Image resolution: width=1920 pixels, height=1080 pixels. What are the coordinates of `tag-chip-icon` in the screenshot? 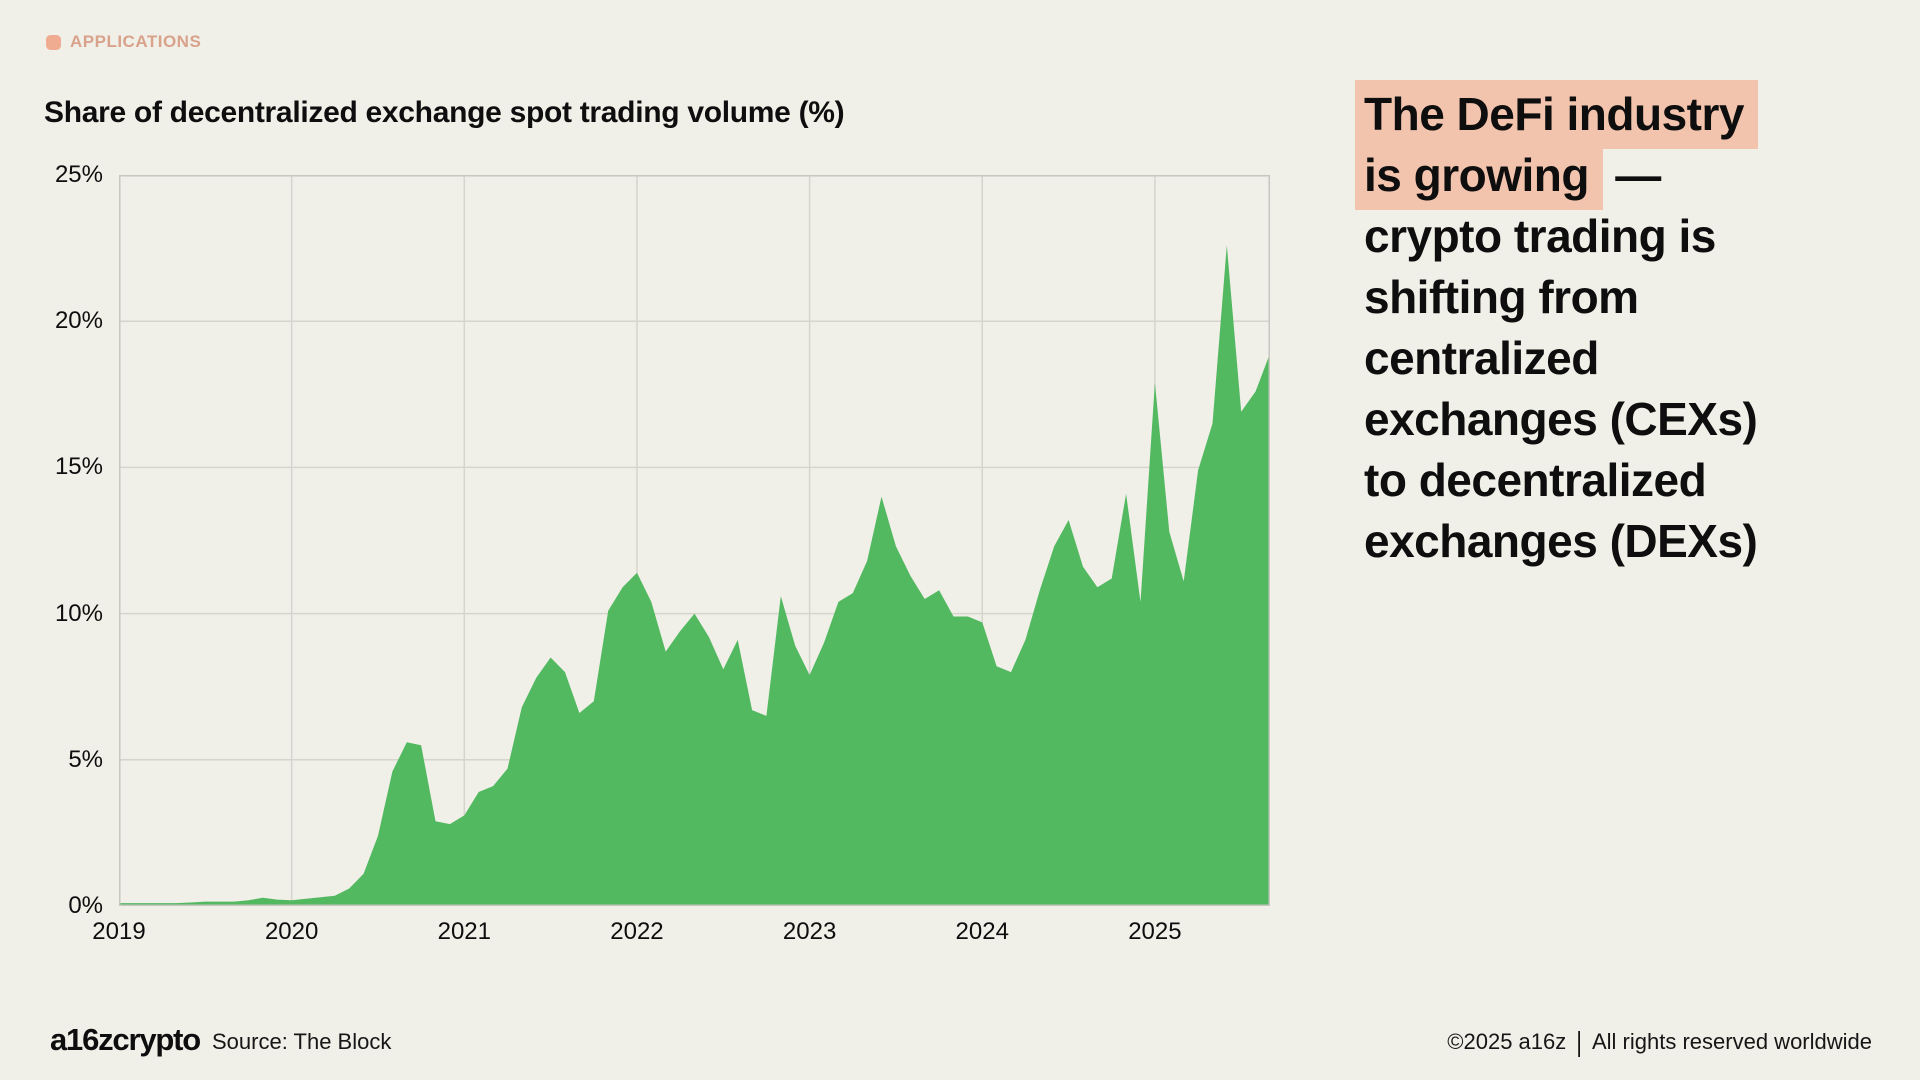 It's located at (53, 42).